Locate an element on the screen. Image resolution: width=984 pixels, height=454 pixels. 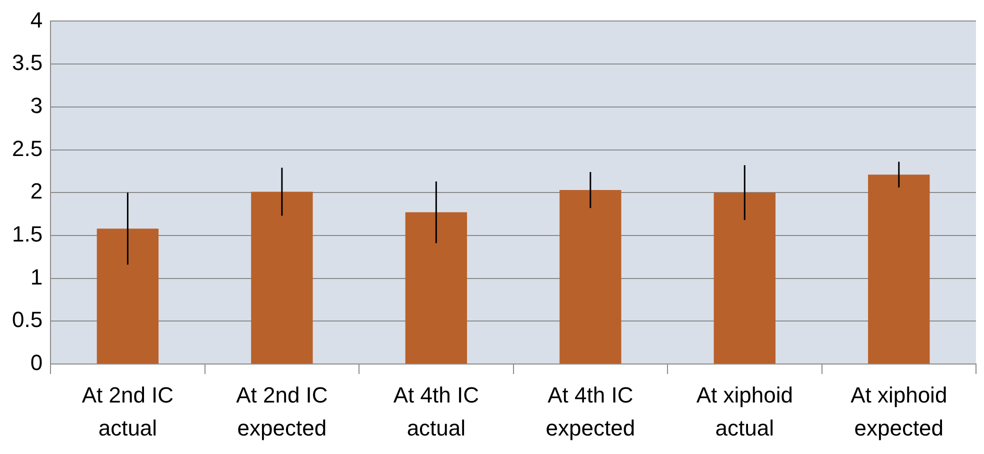
x-tick-label: At 2nd IC expected is located at coordinates (282, 411).